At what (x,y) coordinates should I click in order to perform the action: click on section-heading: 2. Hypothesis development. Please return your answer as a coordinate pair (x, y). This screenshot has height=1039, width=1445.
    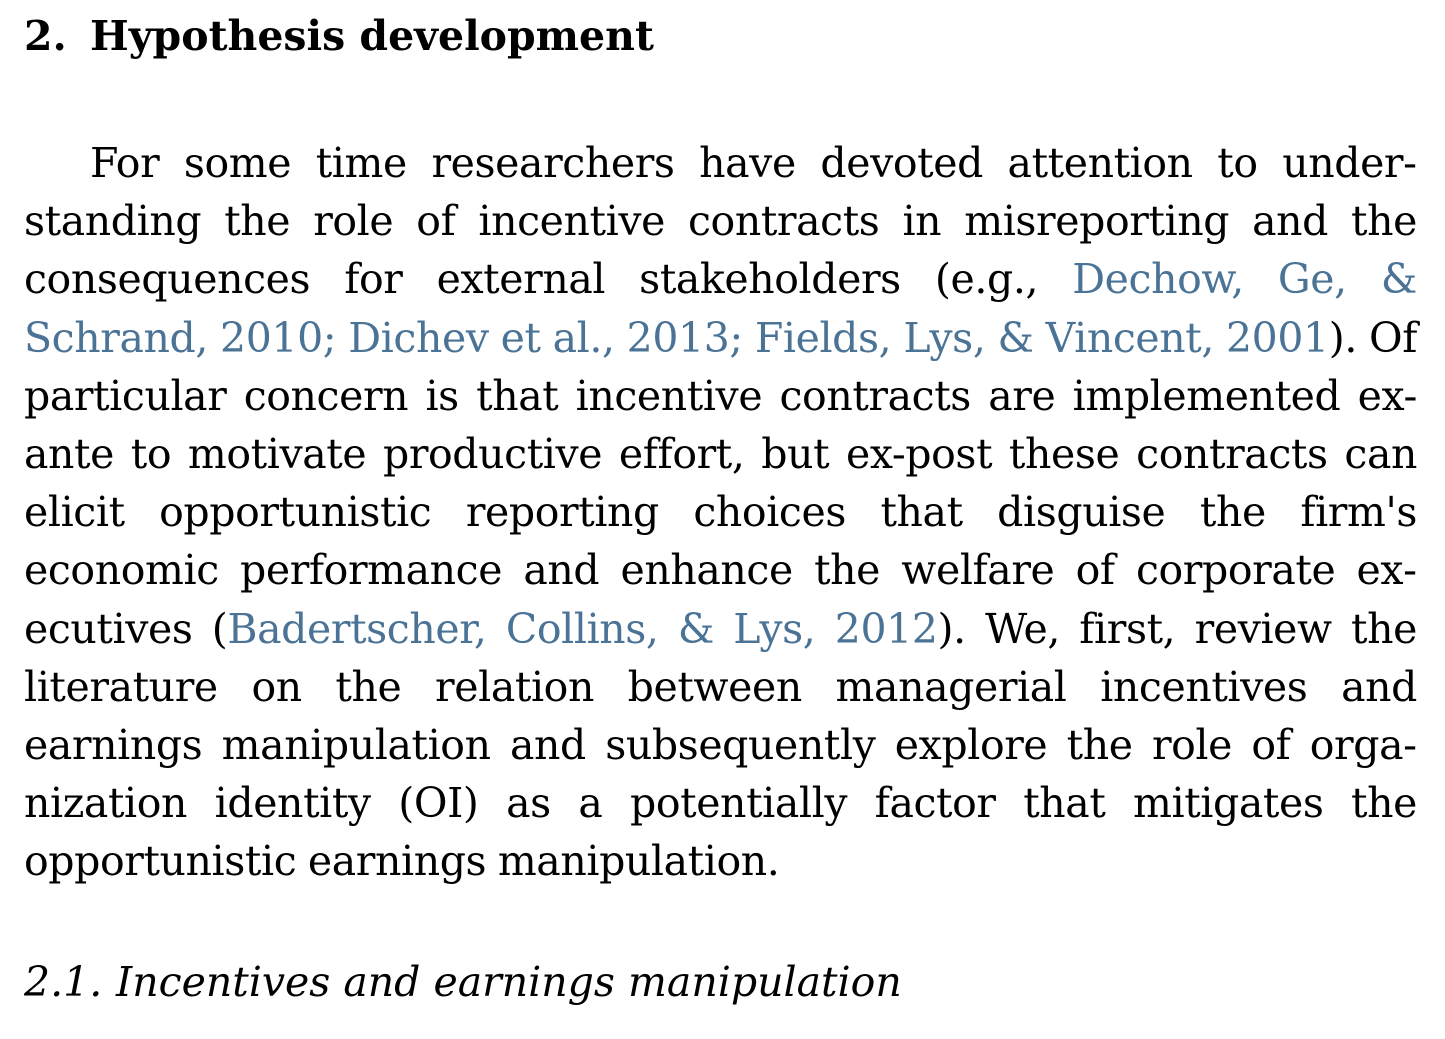
    Looking at the image, I should click on (720, 31).